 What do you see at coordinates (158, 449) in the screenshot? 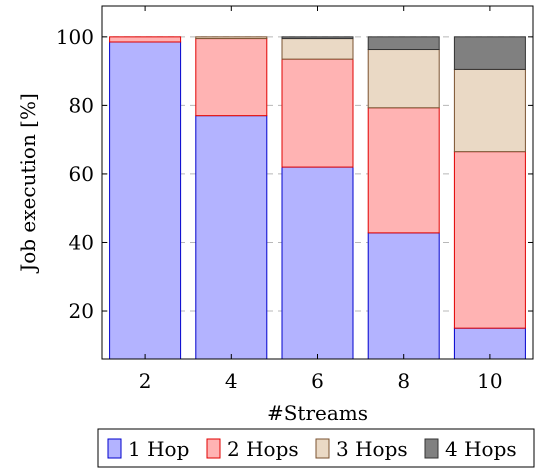
I see `legend-label: 1 Hop` at bounding box center [158, 449].